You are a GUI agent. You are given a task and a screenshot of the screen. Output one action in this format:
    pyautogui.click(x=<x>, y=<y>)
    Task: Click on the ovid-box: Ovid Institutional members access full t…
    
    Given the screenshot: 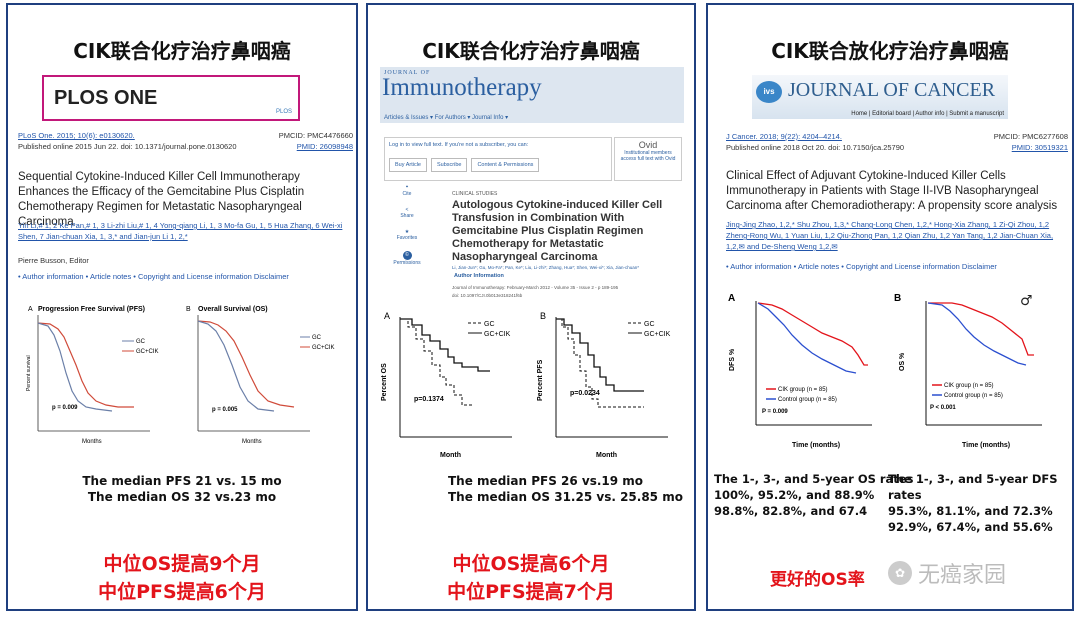 What is the action you would take?
    pyautogui.click(x=648, y=159)
    